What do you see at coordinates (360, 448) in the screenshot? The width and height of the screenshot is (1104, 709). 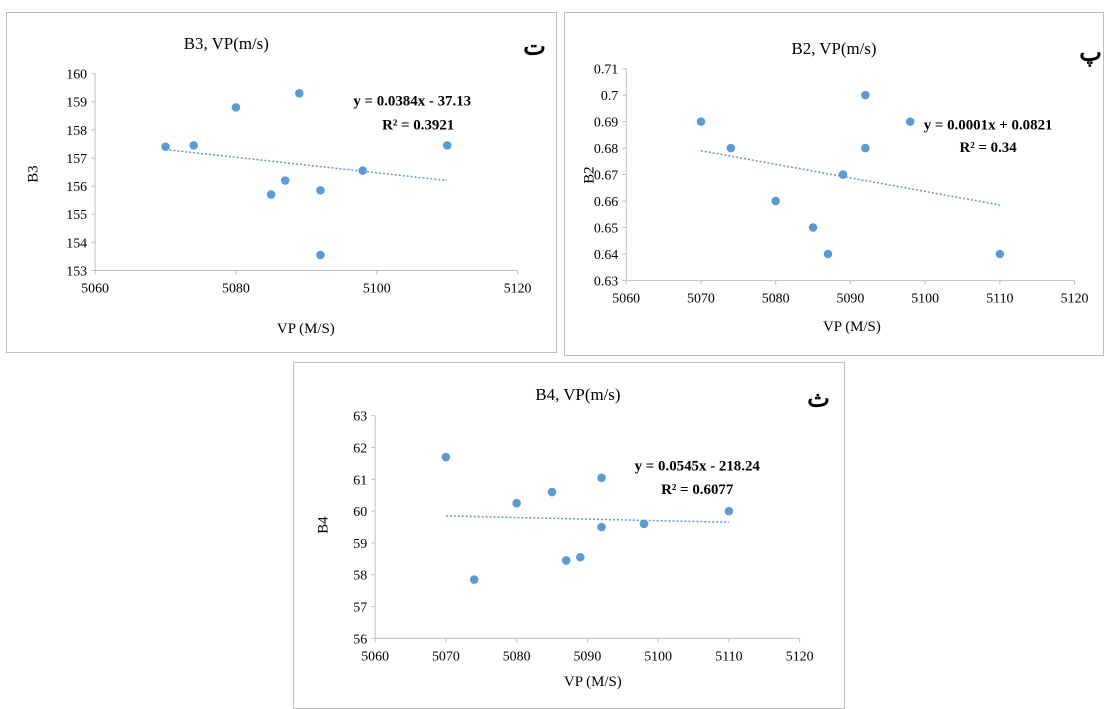 I see `y-tick-label: 62` at bounding box center [360, 448].